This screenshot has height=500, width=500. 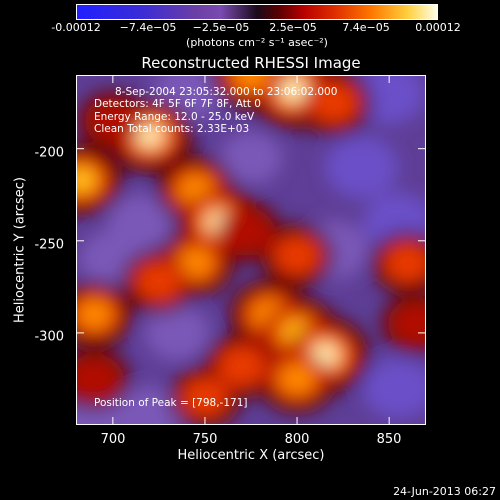 I want to click on y-tick-label: -300, so click(x=49, y=337).